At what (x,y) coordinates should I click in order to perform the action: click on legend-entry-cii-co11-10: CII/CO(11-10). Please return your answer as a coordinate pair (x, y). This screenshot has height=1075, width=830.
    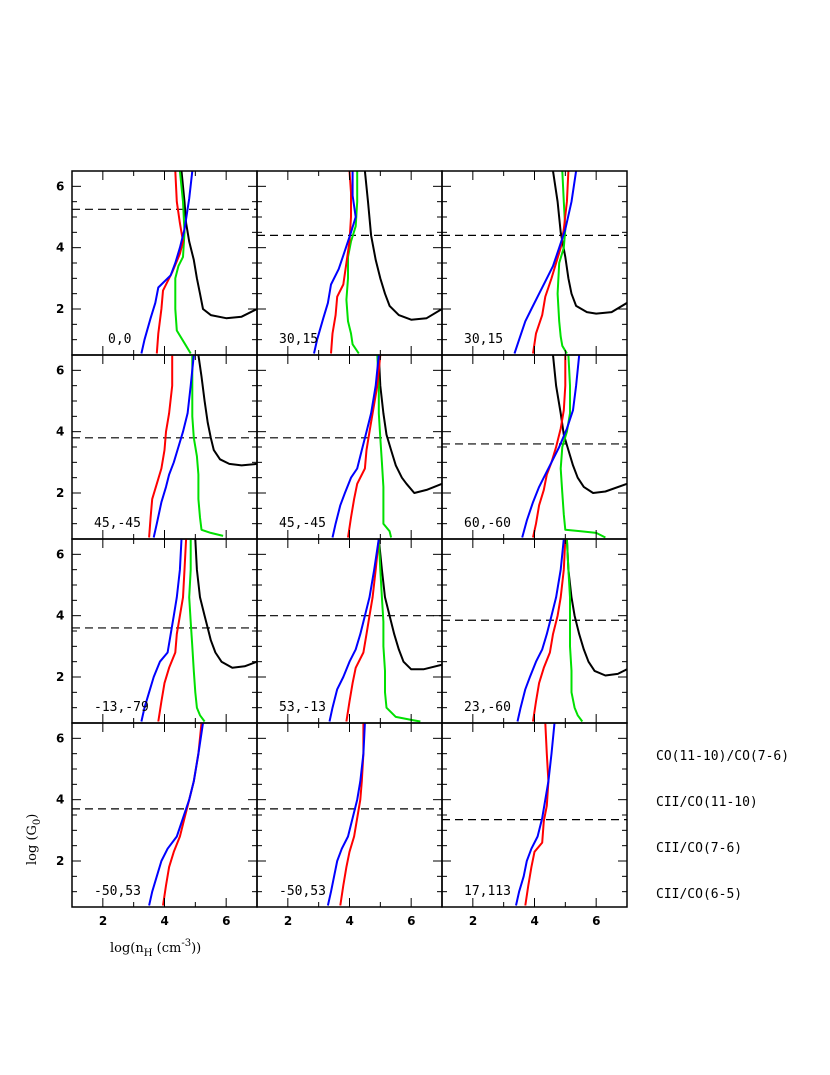
    Looking at the image, I should click on (707, 802).